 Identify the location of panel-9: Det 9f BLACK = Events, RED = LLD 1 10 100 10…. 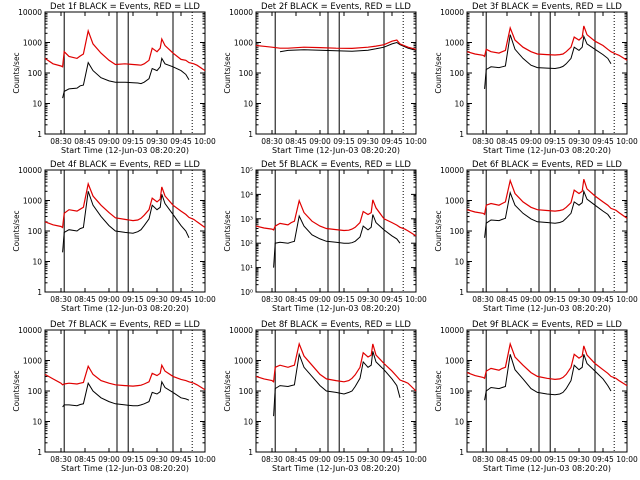
(536, 396).